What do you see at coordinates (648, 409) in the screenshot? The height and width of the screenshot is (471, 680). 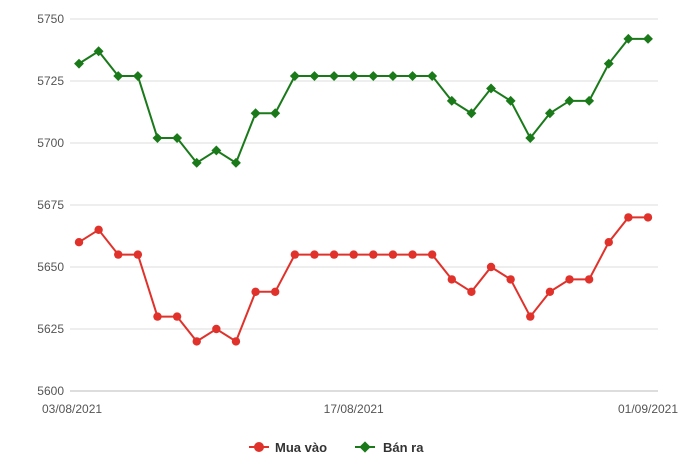 I see `x-tick-label: 01/09/2021` at bounding box center [648, 409].